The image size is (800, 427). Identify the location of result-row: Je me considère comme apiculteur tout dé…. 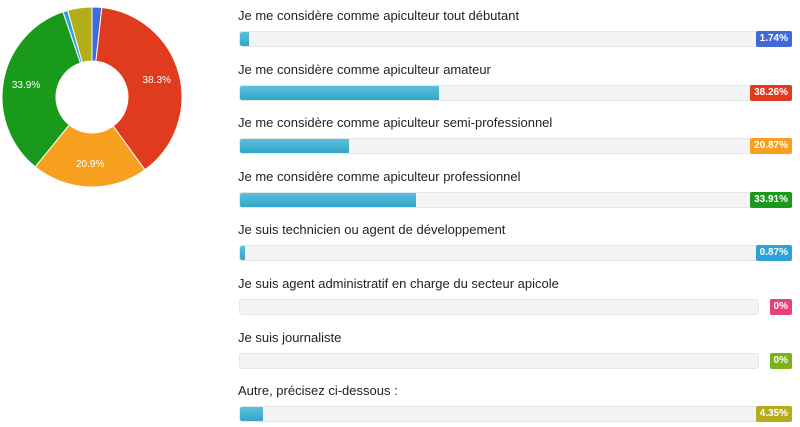
(517, 33).